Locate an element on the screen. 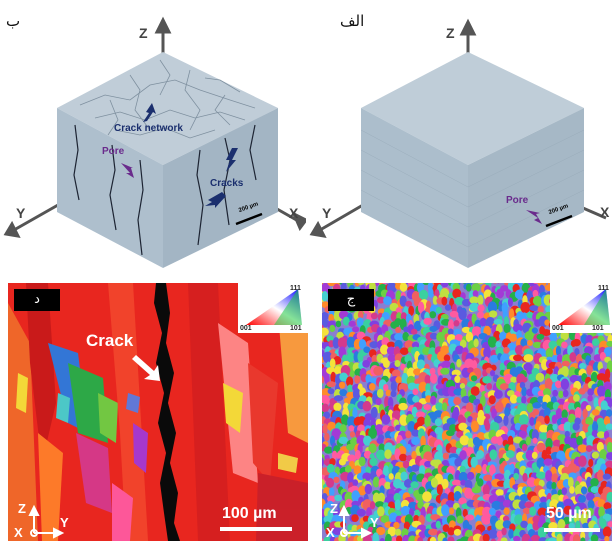 This screenshot has width=612, height=544. panel-c-scale-bar is located at coordinates (572, 530).